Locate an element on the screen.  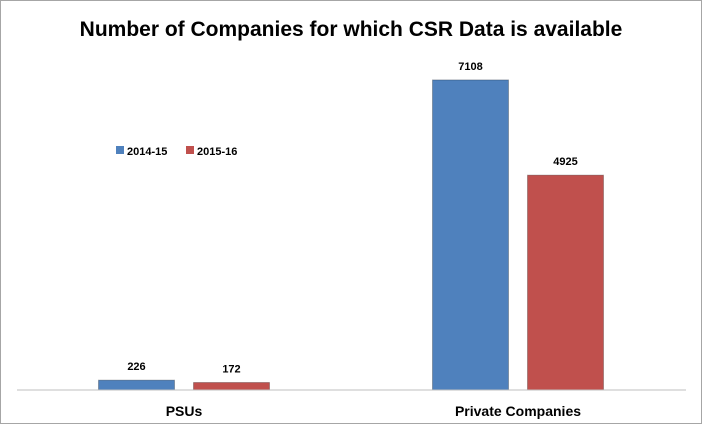
legend-entry: 2015-16 is located at coordinates (217, 152).